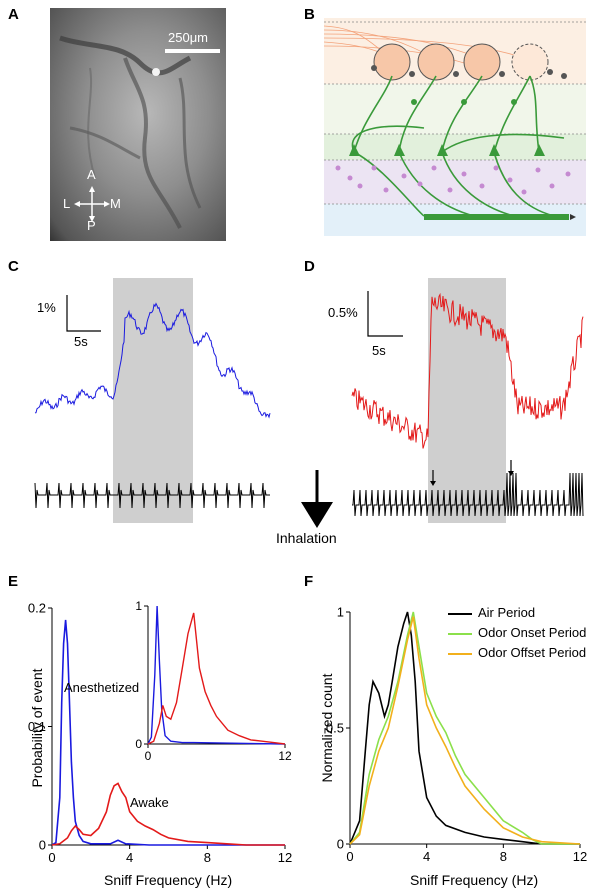 The height and width of the screenshot is (893, 594). What do you see at coordinates (91, 174) in the screenshot?
I see `compass-anterior-label: A` at bounding box center [91, 174].